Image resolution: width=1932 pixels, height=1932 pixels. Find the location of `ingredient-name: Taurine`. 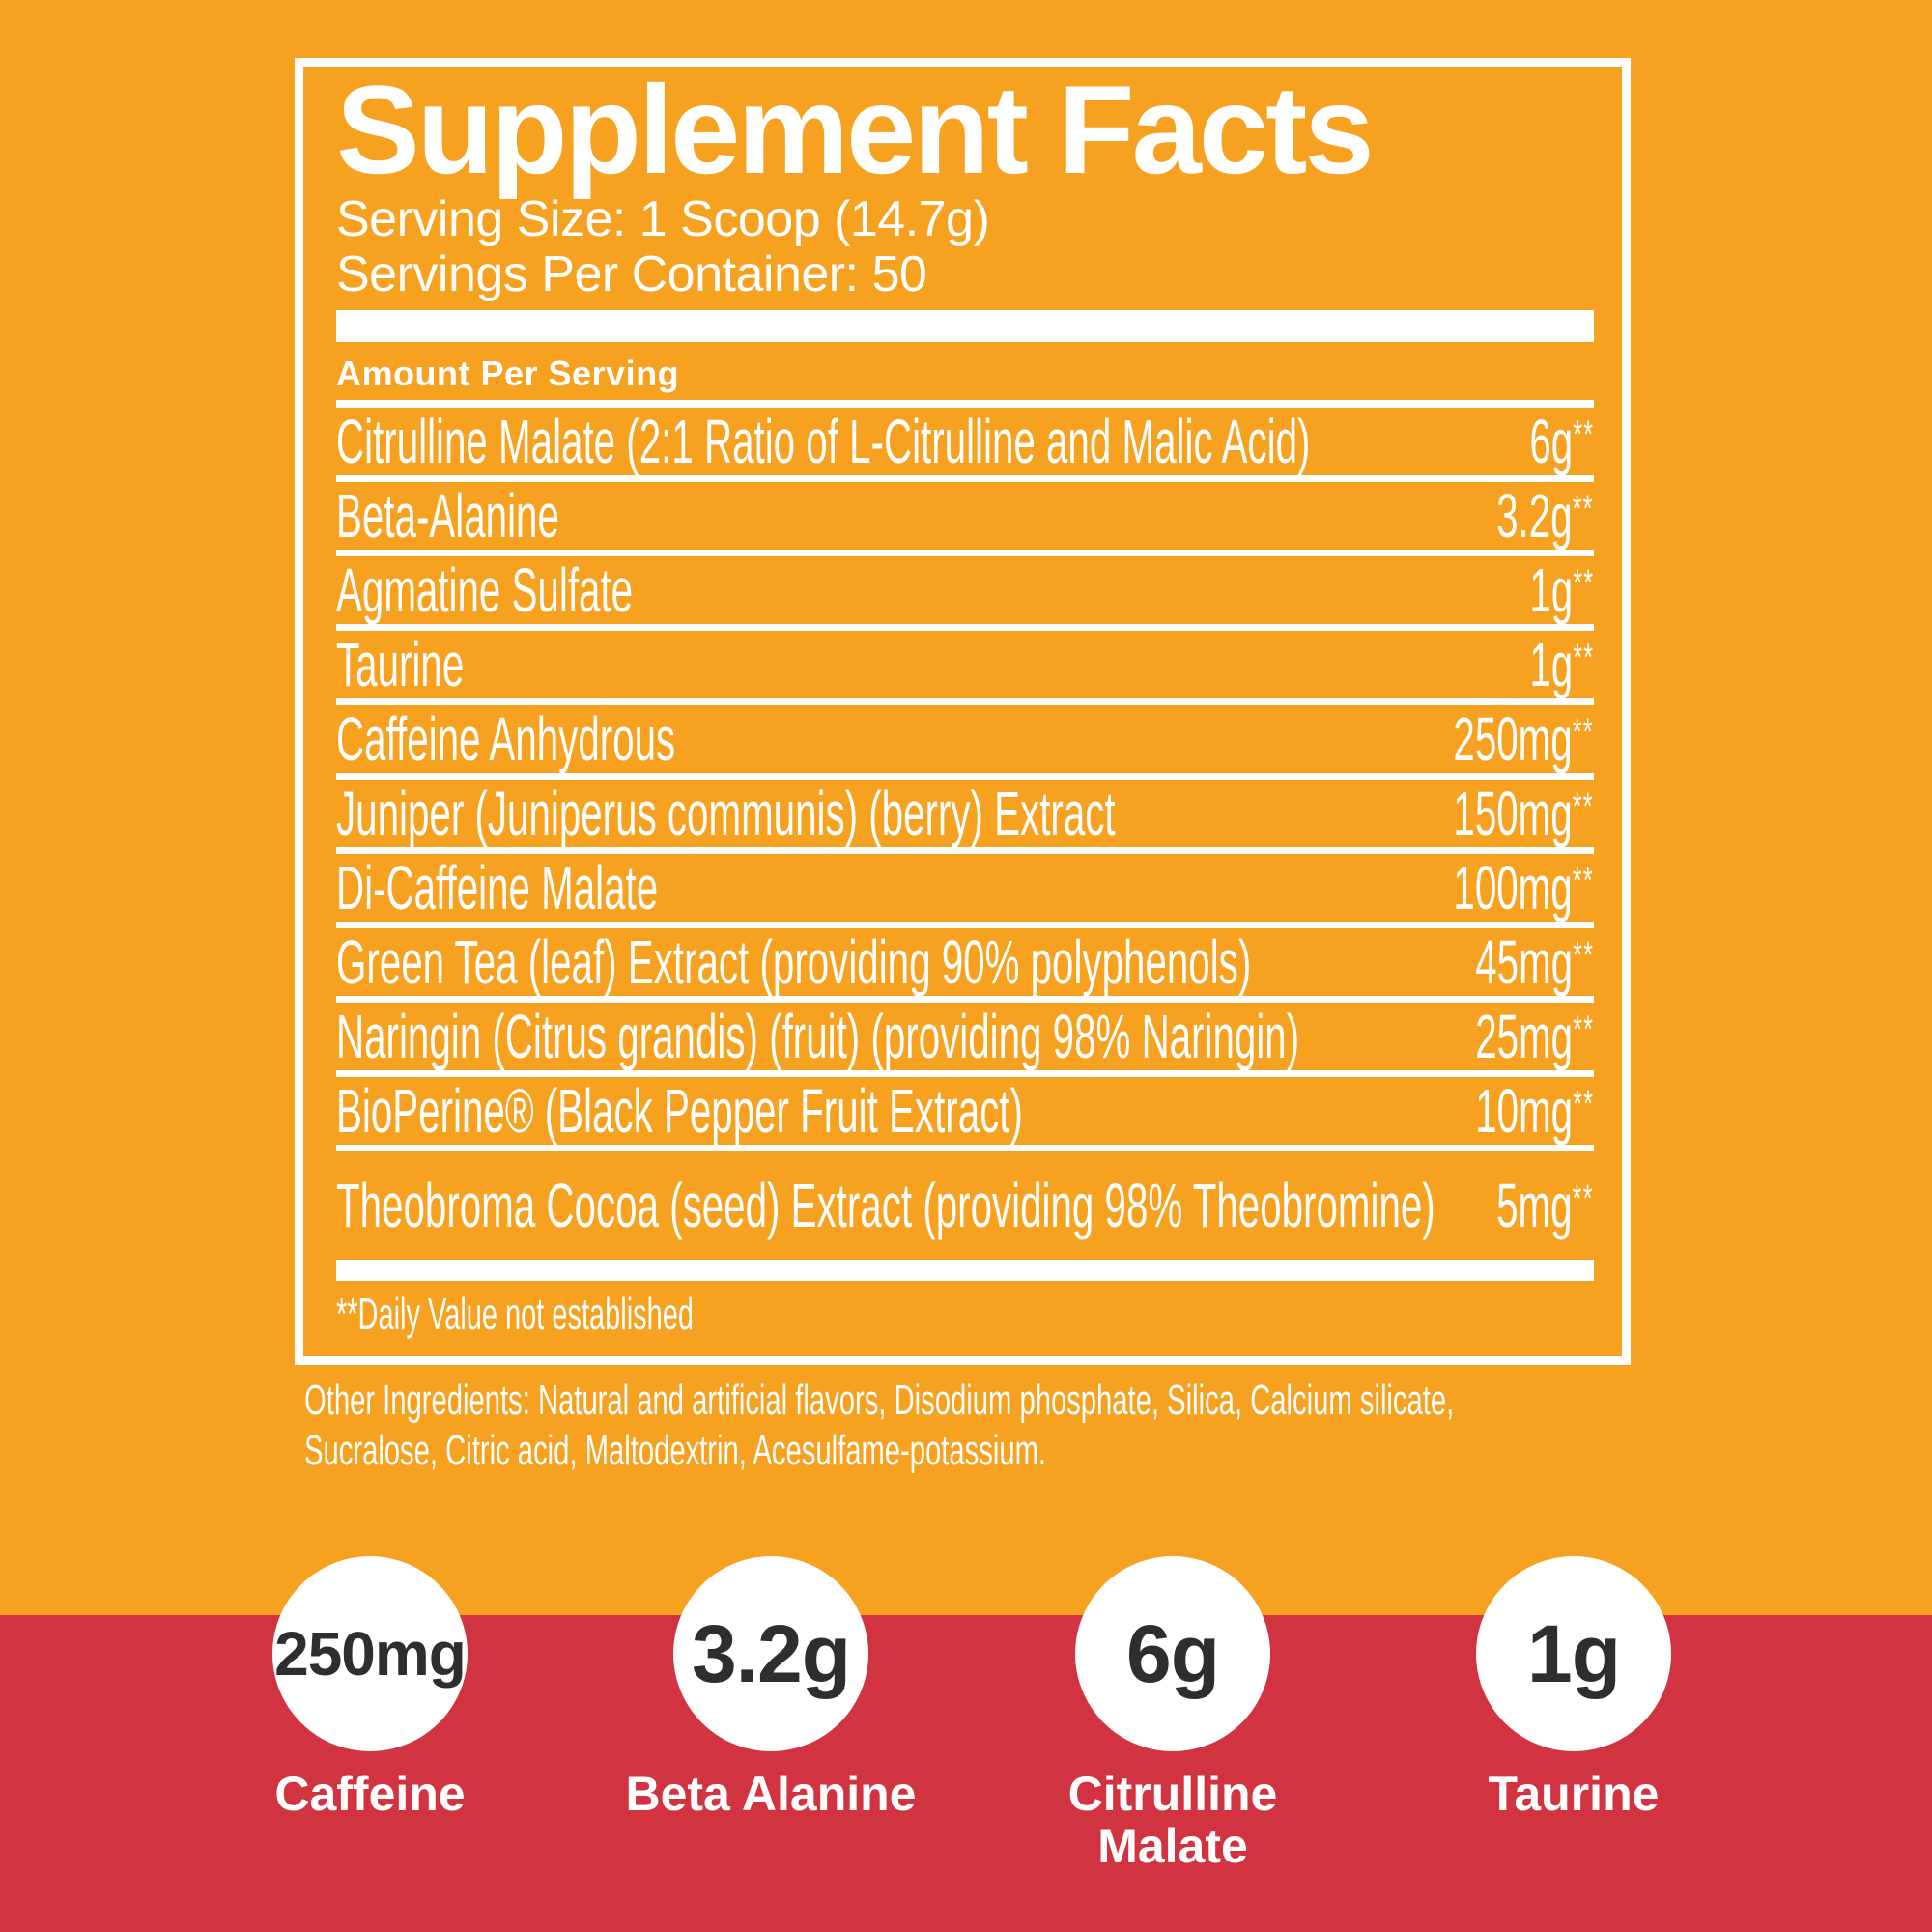

ingredient-name: Taurine is located at coordinates (400, 664).